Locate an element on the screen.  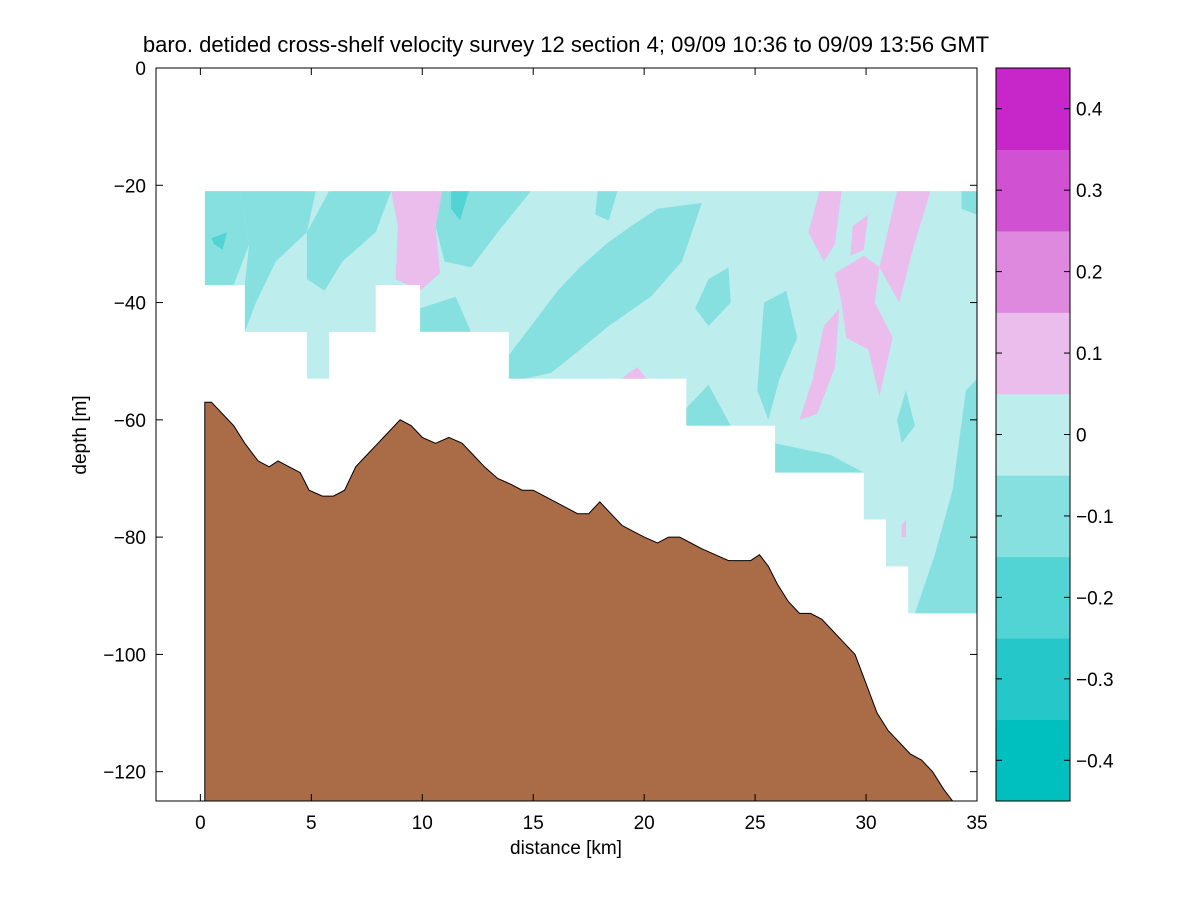
colorbar-tick-label: 0.3 is located at coordinates (1089, 191).